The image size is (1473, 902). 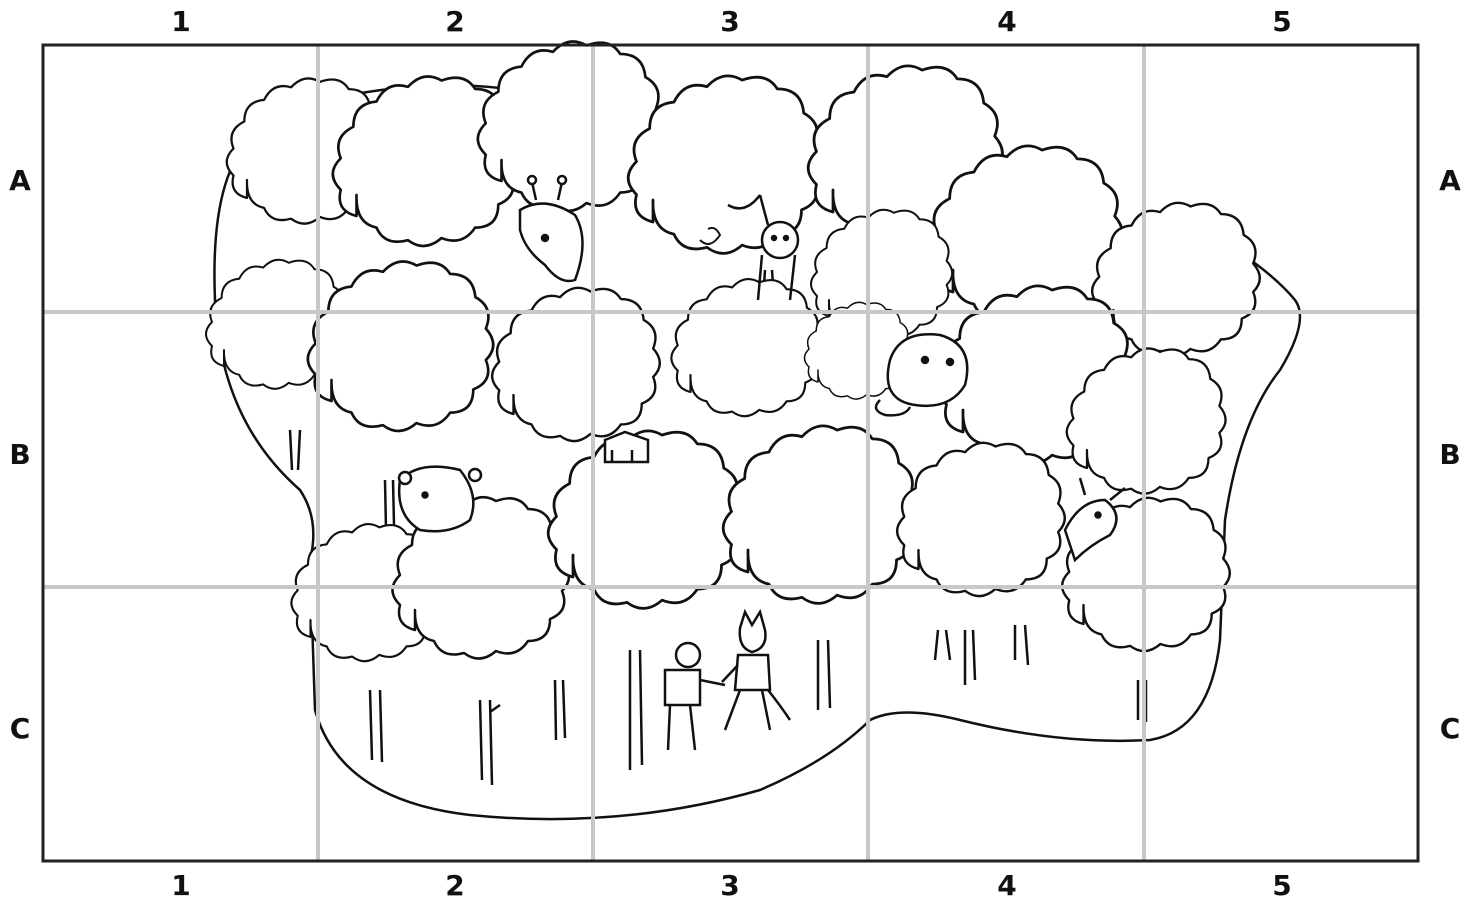 I want to click on col-label-bottom-4: 4, so click(x=1007, y=885).